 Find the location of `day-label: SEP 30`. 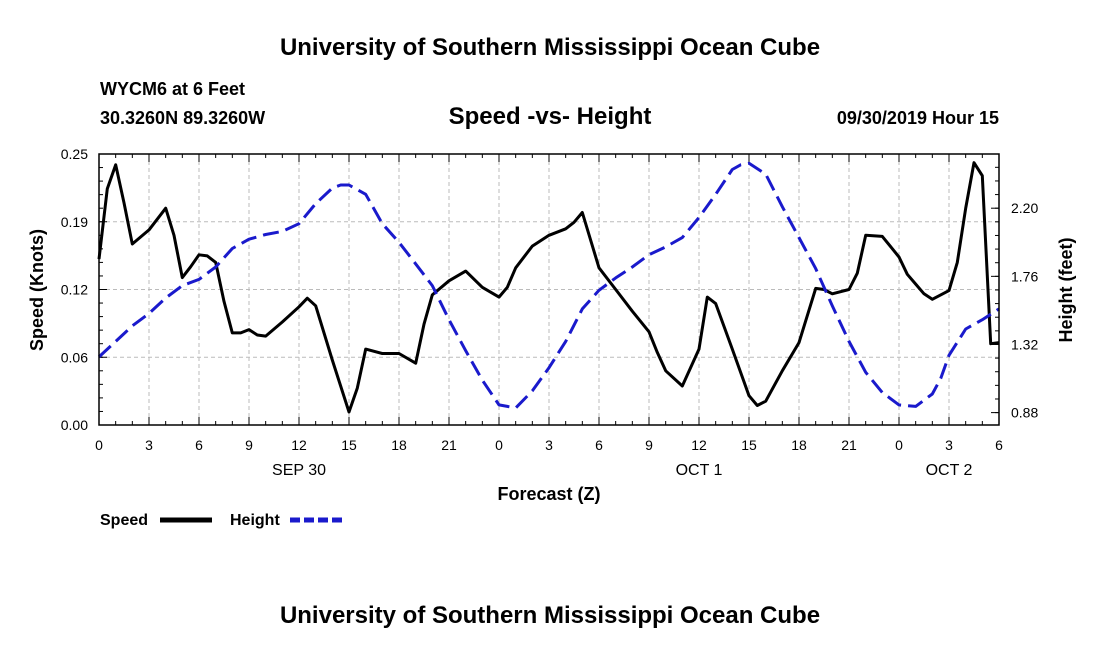

day-label: SEP 30 is located at coordinates (299, 470).